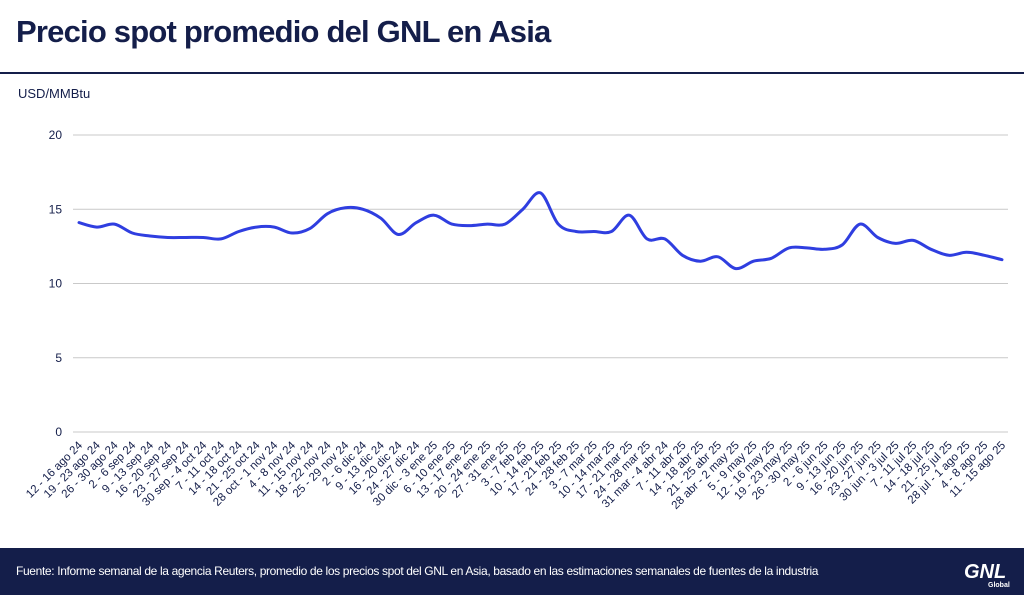  What do you see at coordinates (512, 73) in the screenshot?
I see `title-divider` at bounding box center [512, 73].